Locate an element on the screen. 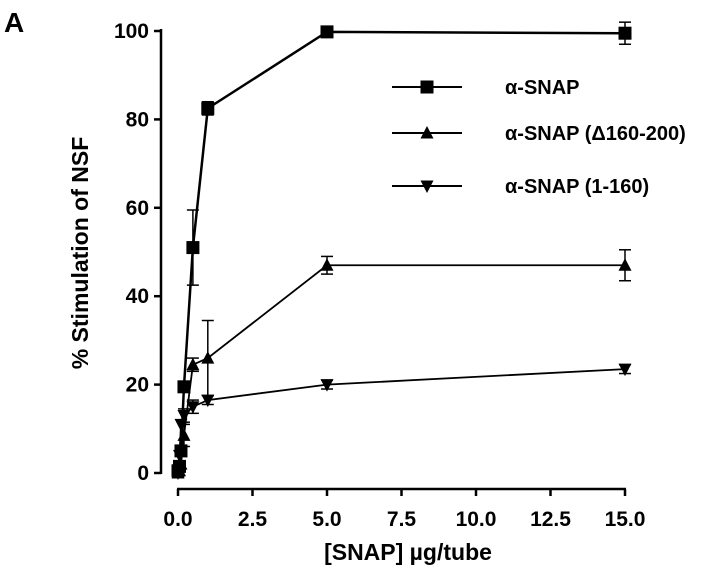 The width and height of the screenshot is (720, 578). y-tick-label: 80 is located at coordinates (137, 119).